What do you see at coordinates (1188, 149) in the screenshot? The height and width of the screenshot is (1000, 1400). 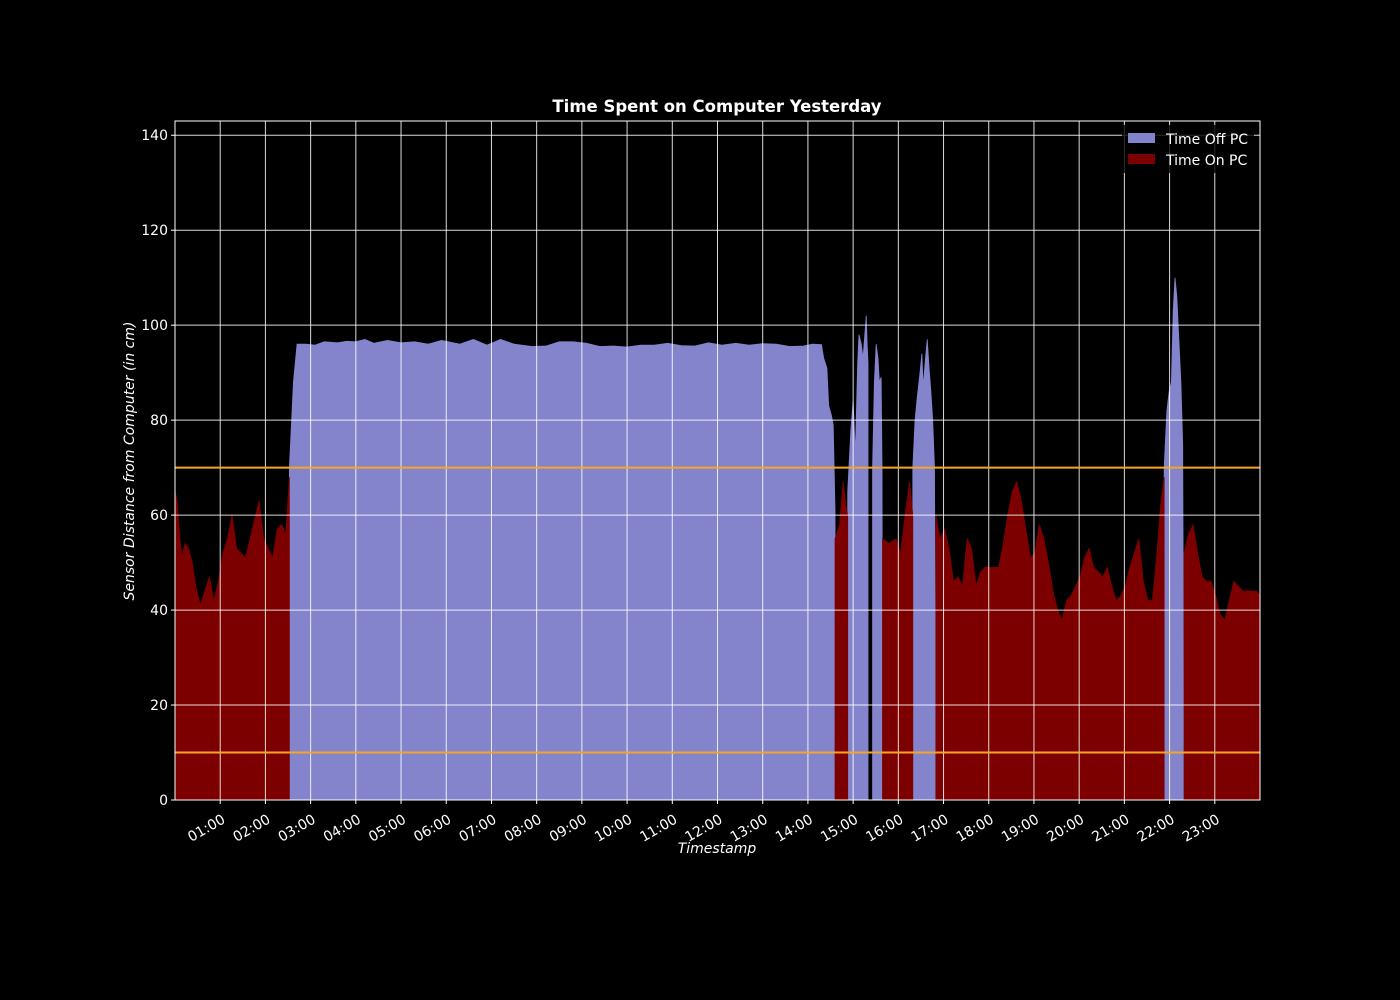 I see `legend: Time Off PC Time On PC` at bounding box center [1188, 149].